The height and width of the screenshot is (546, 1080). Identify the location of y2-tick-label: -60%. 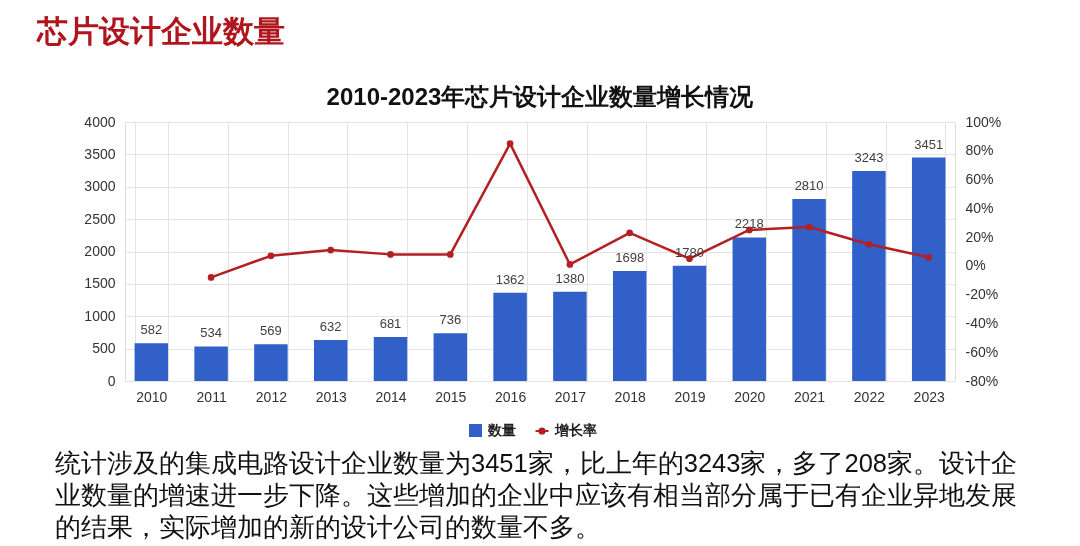
(982, 351).